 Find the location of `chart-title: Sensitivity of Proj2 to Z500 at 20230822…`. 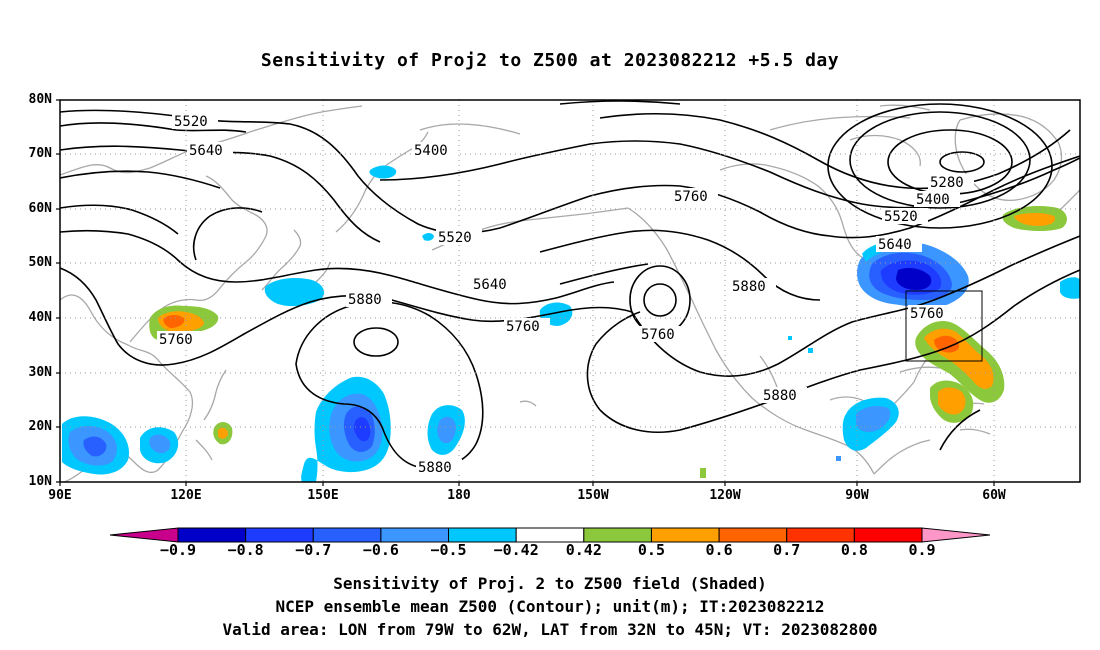

chart-title: Sensitivity of Proj2 to Z500 at 20230822… is located at coordinates (550, 60).